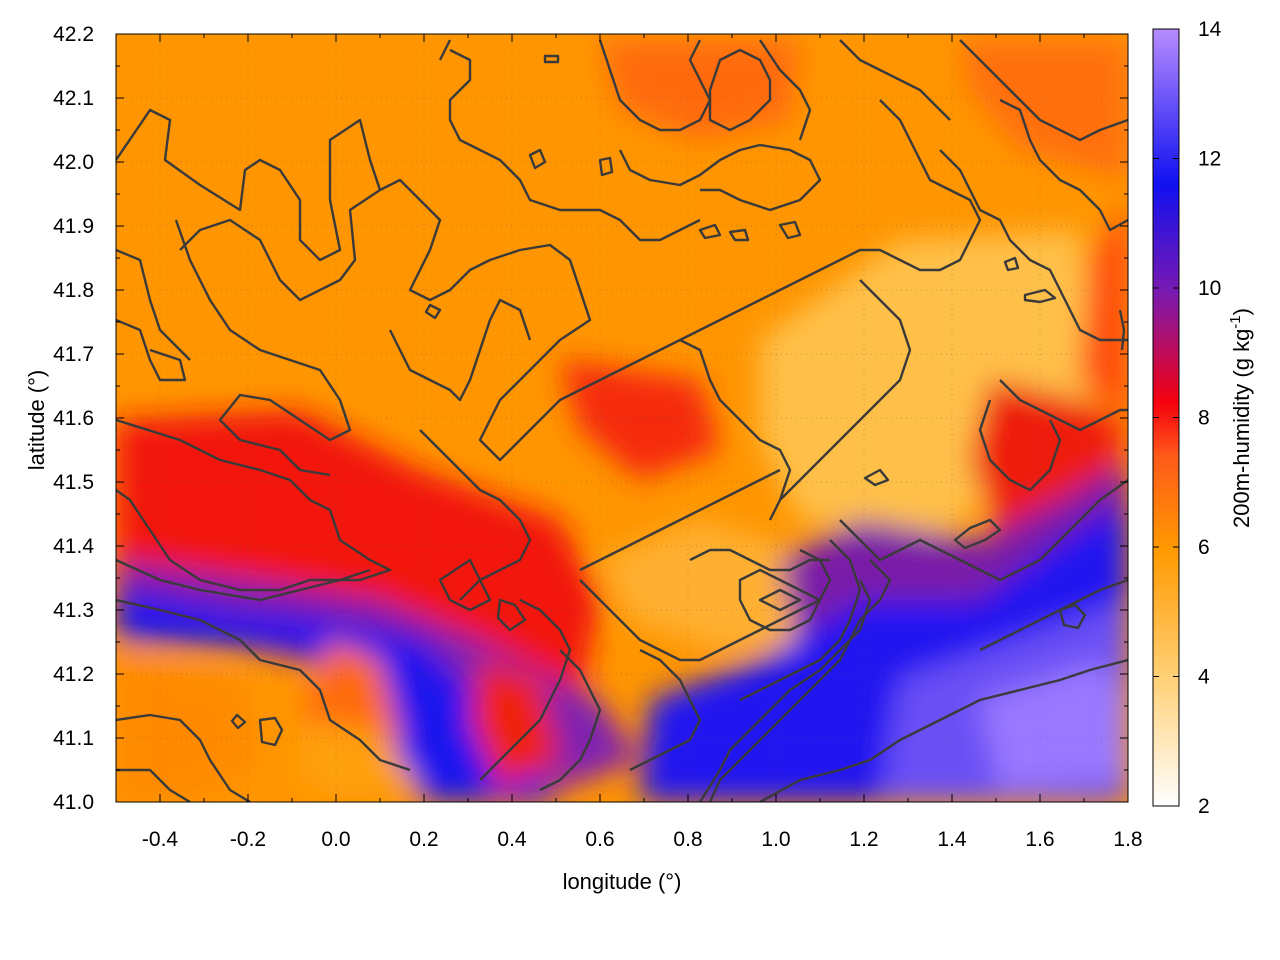 The image size is (1280, 960). What do you see at coordinates (642, 839) in the screenshot?
I see `x-tick-labels: -0.4 -0.2 0.0 0.2 0.4 0.6 0.8 1.0 1.2 1.4 1.6 1.8` at bounding box center [642, 839].